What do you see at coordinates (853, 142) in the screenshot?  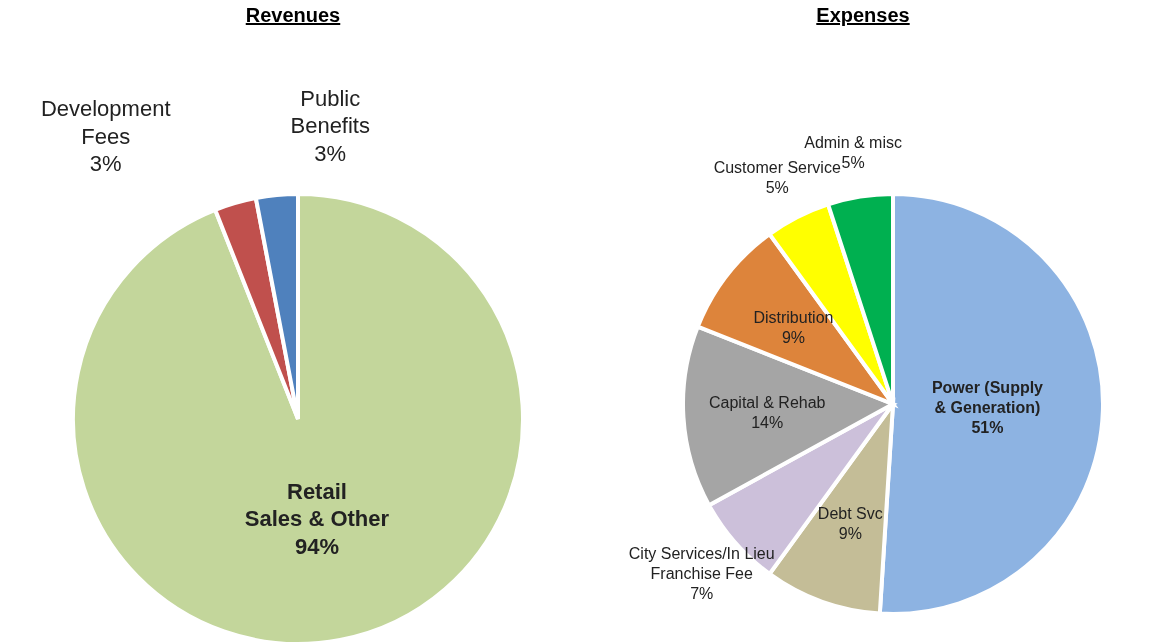 I see `slice-label: Admin & misc` at bounding box center [853, 142].